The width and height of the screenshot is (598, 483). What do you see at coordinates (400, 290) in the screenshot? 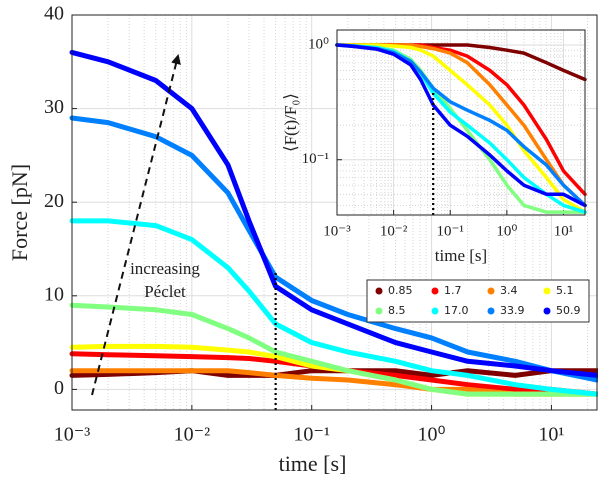
I see `legend-label: 0.85` at bounding box center [400, 290].